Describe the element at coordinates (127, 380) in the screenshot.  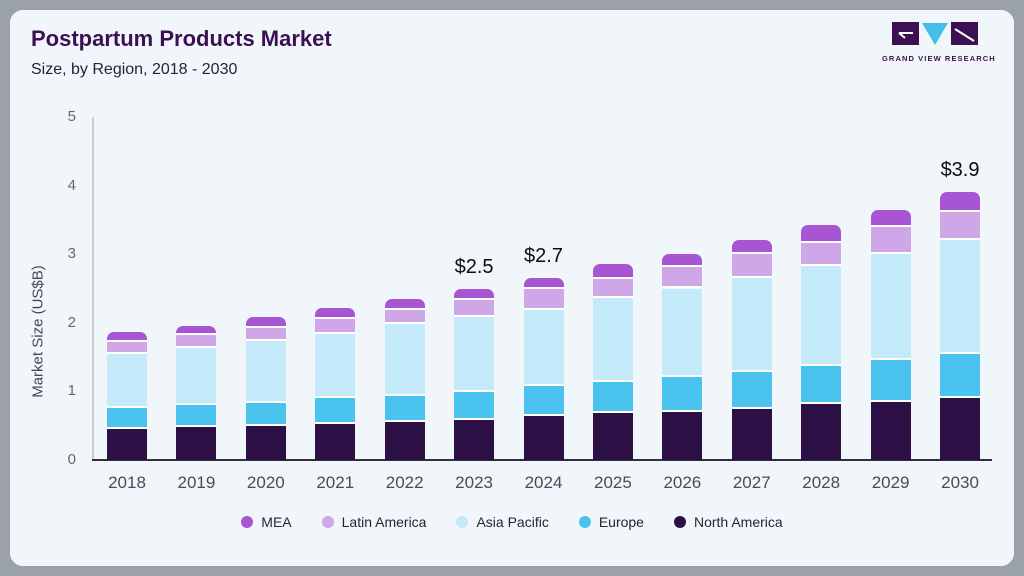
I see `bar-2018-segment-asia-pacific` at that location.